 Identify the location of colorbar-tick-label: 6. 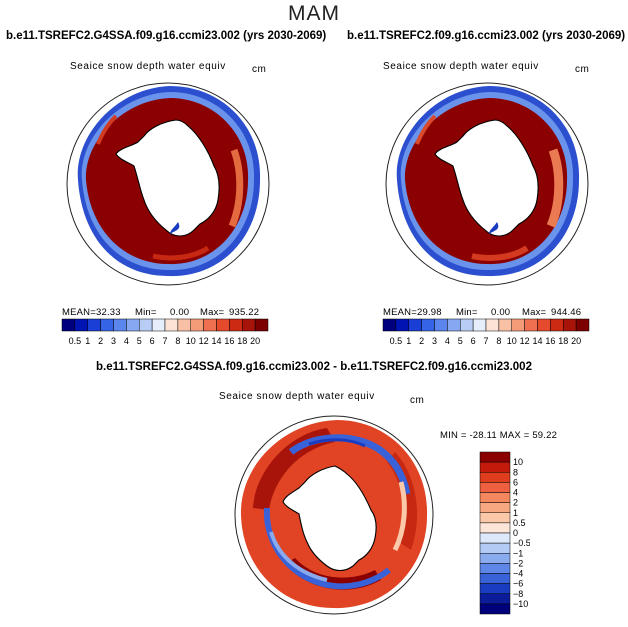
(515, 482).